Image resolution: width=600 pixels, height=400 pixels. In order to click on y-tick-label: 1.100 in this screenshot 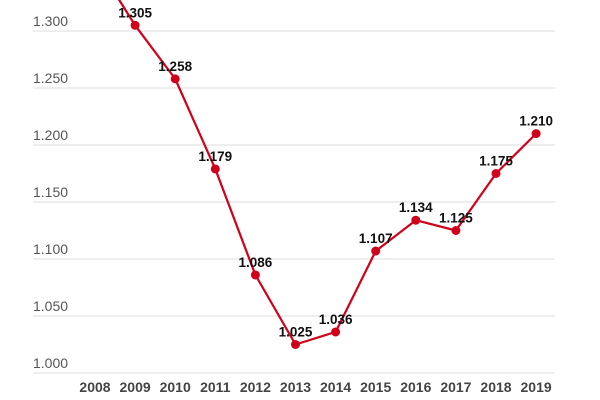, I will do `click(50, 249)`.